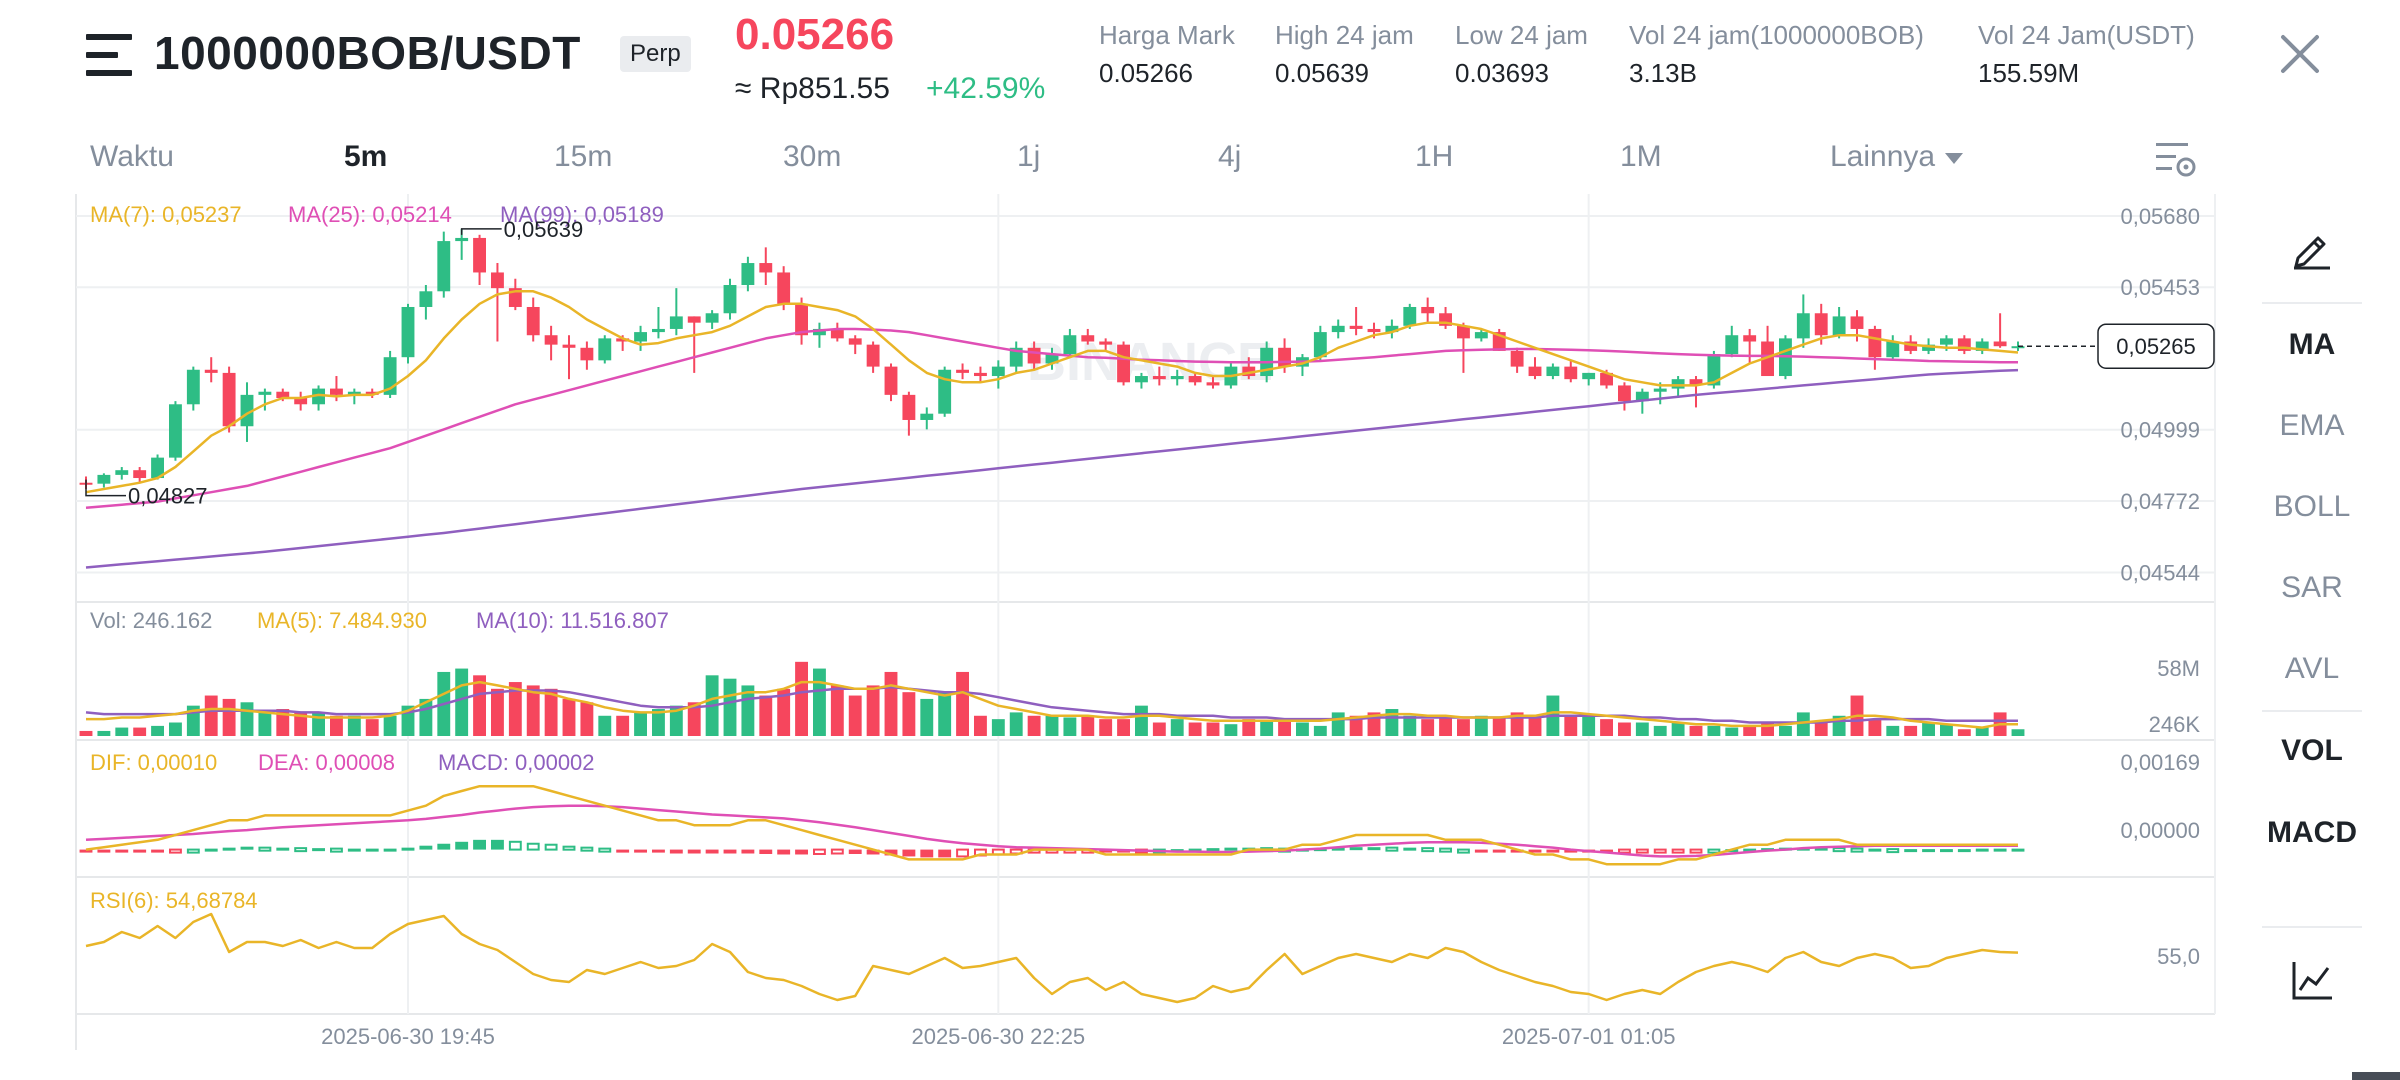 Image resolution: width=2400 pixels, height=1080 pixels. I want to click on indicator-ma: MA, so click(2312, 344).